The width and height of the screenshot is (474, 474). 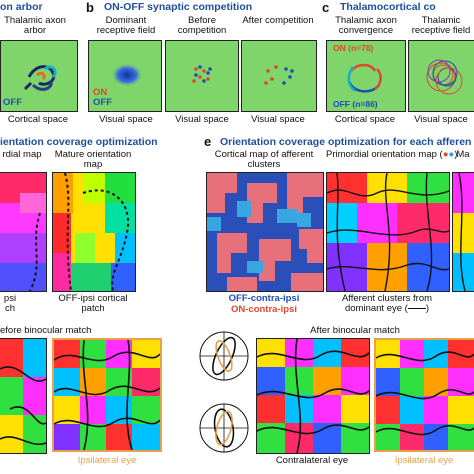 What do you see at coordinates (21, 7) in the screenshot?
I see `panel-a-header: on arbor` at bounding box center [21, 7].